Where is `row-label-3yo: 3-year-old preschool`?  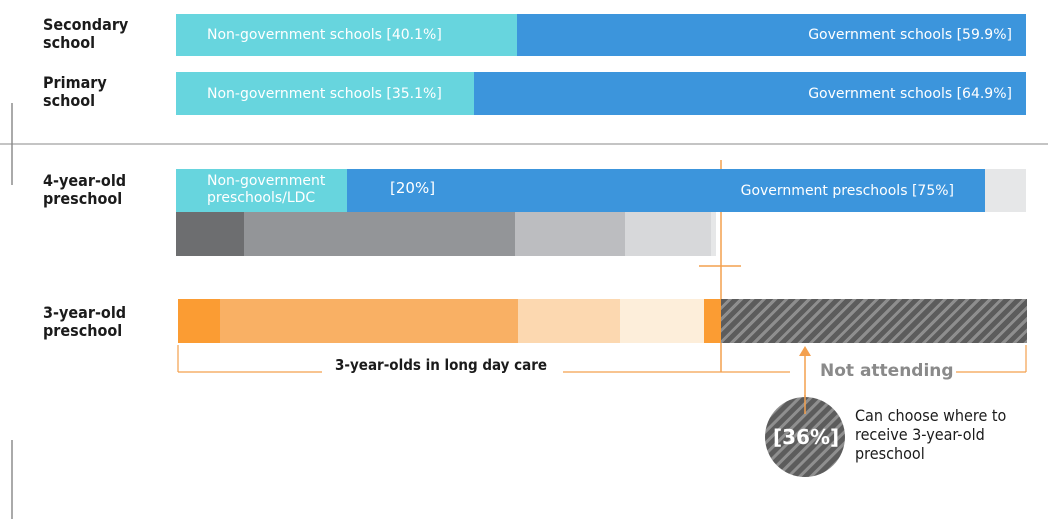 row-label-3yo: 3-year-old preschool is located at coordinates (85, 321).